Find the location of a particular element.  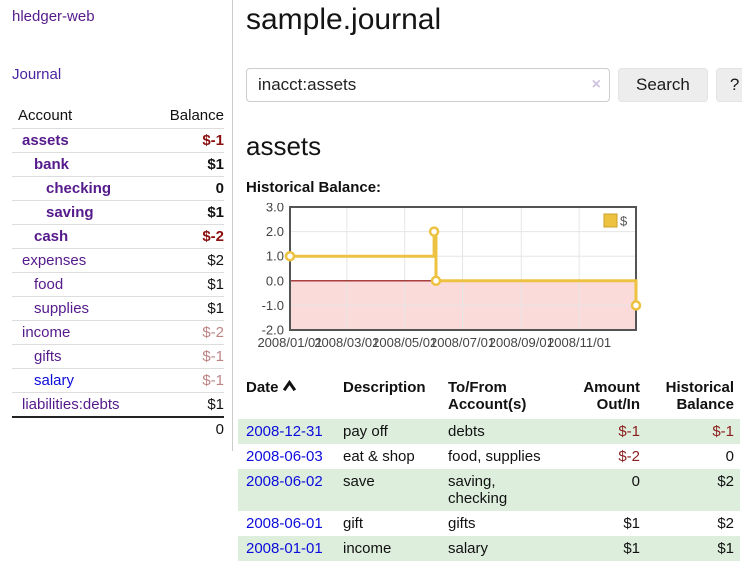

transactions-header-accounts: To/From Account(s) is located at coordinates (487, 396).